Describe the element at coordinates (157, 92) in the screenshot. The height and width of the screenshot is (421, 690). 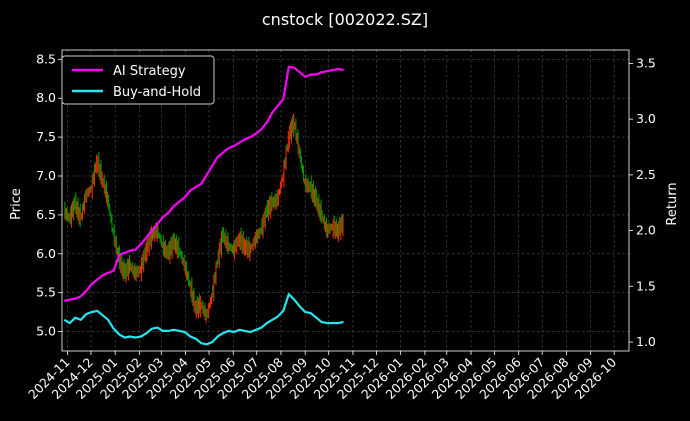
I see `legend-label-buy-and-hold: Buy-and-Hold` at that location.